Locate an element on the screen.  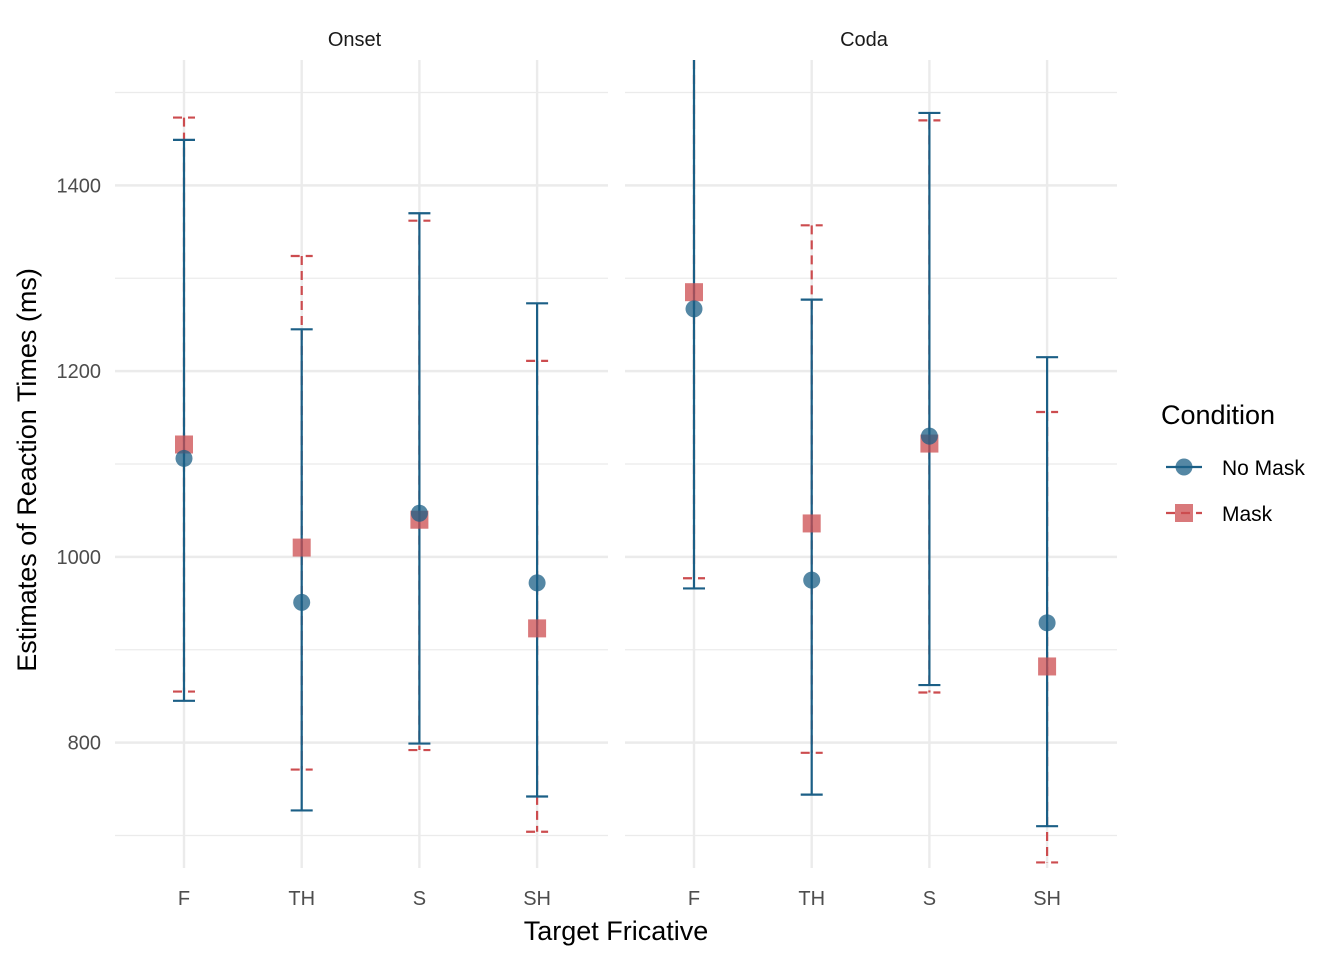
y-tick-label: 1200 is located at coordinates (79, 372).